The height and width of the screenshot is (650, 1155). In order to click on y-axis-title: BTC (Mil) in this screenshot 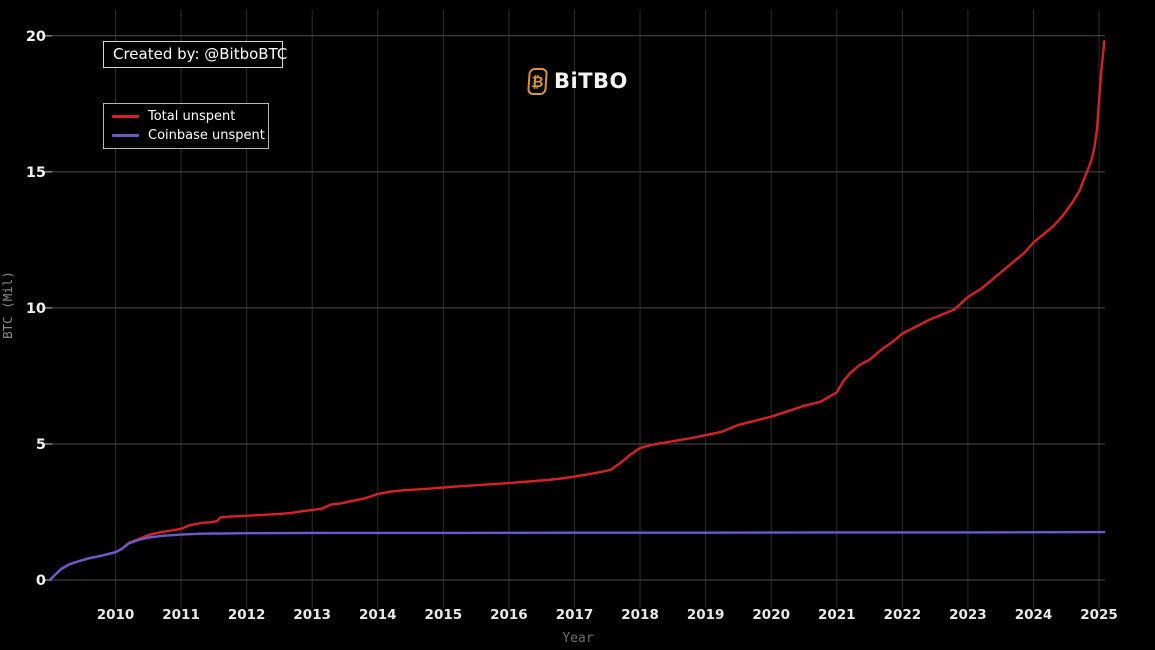, I will do `click(7, 305)`.